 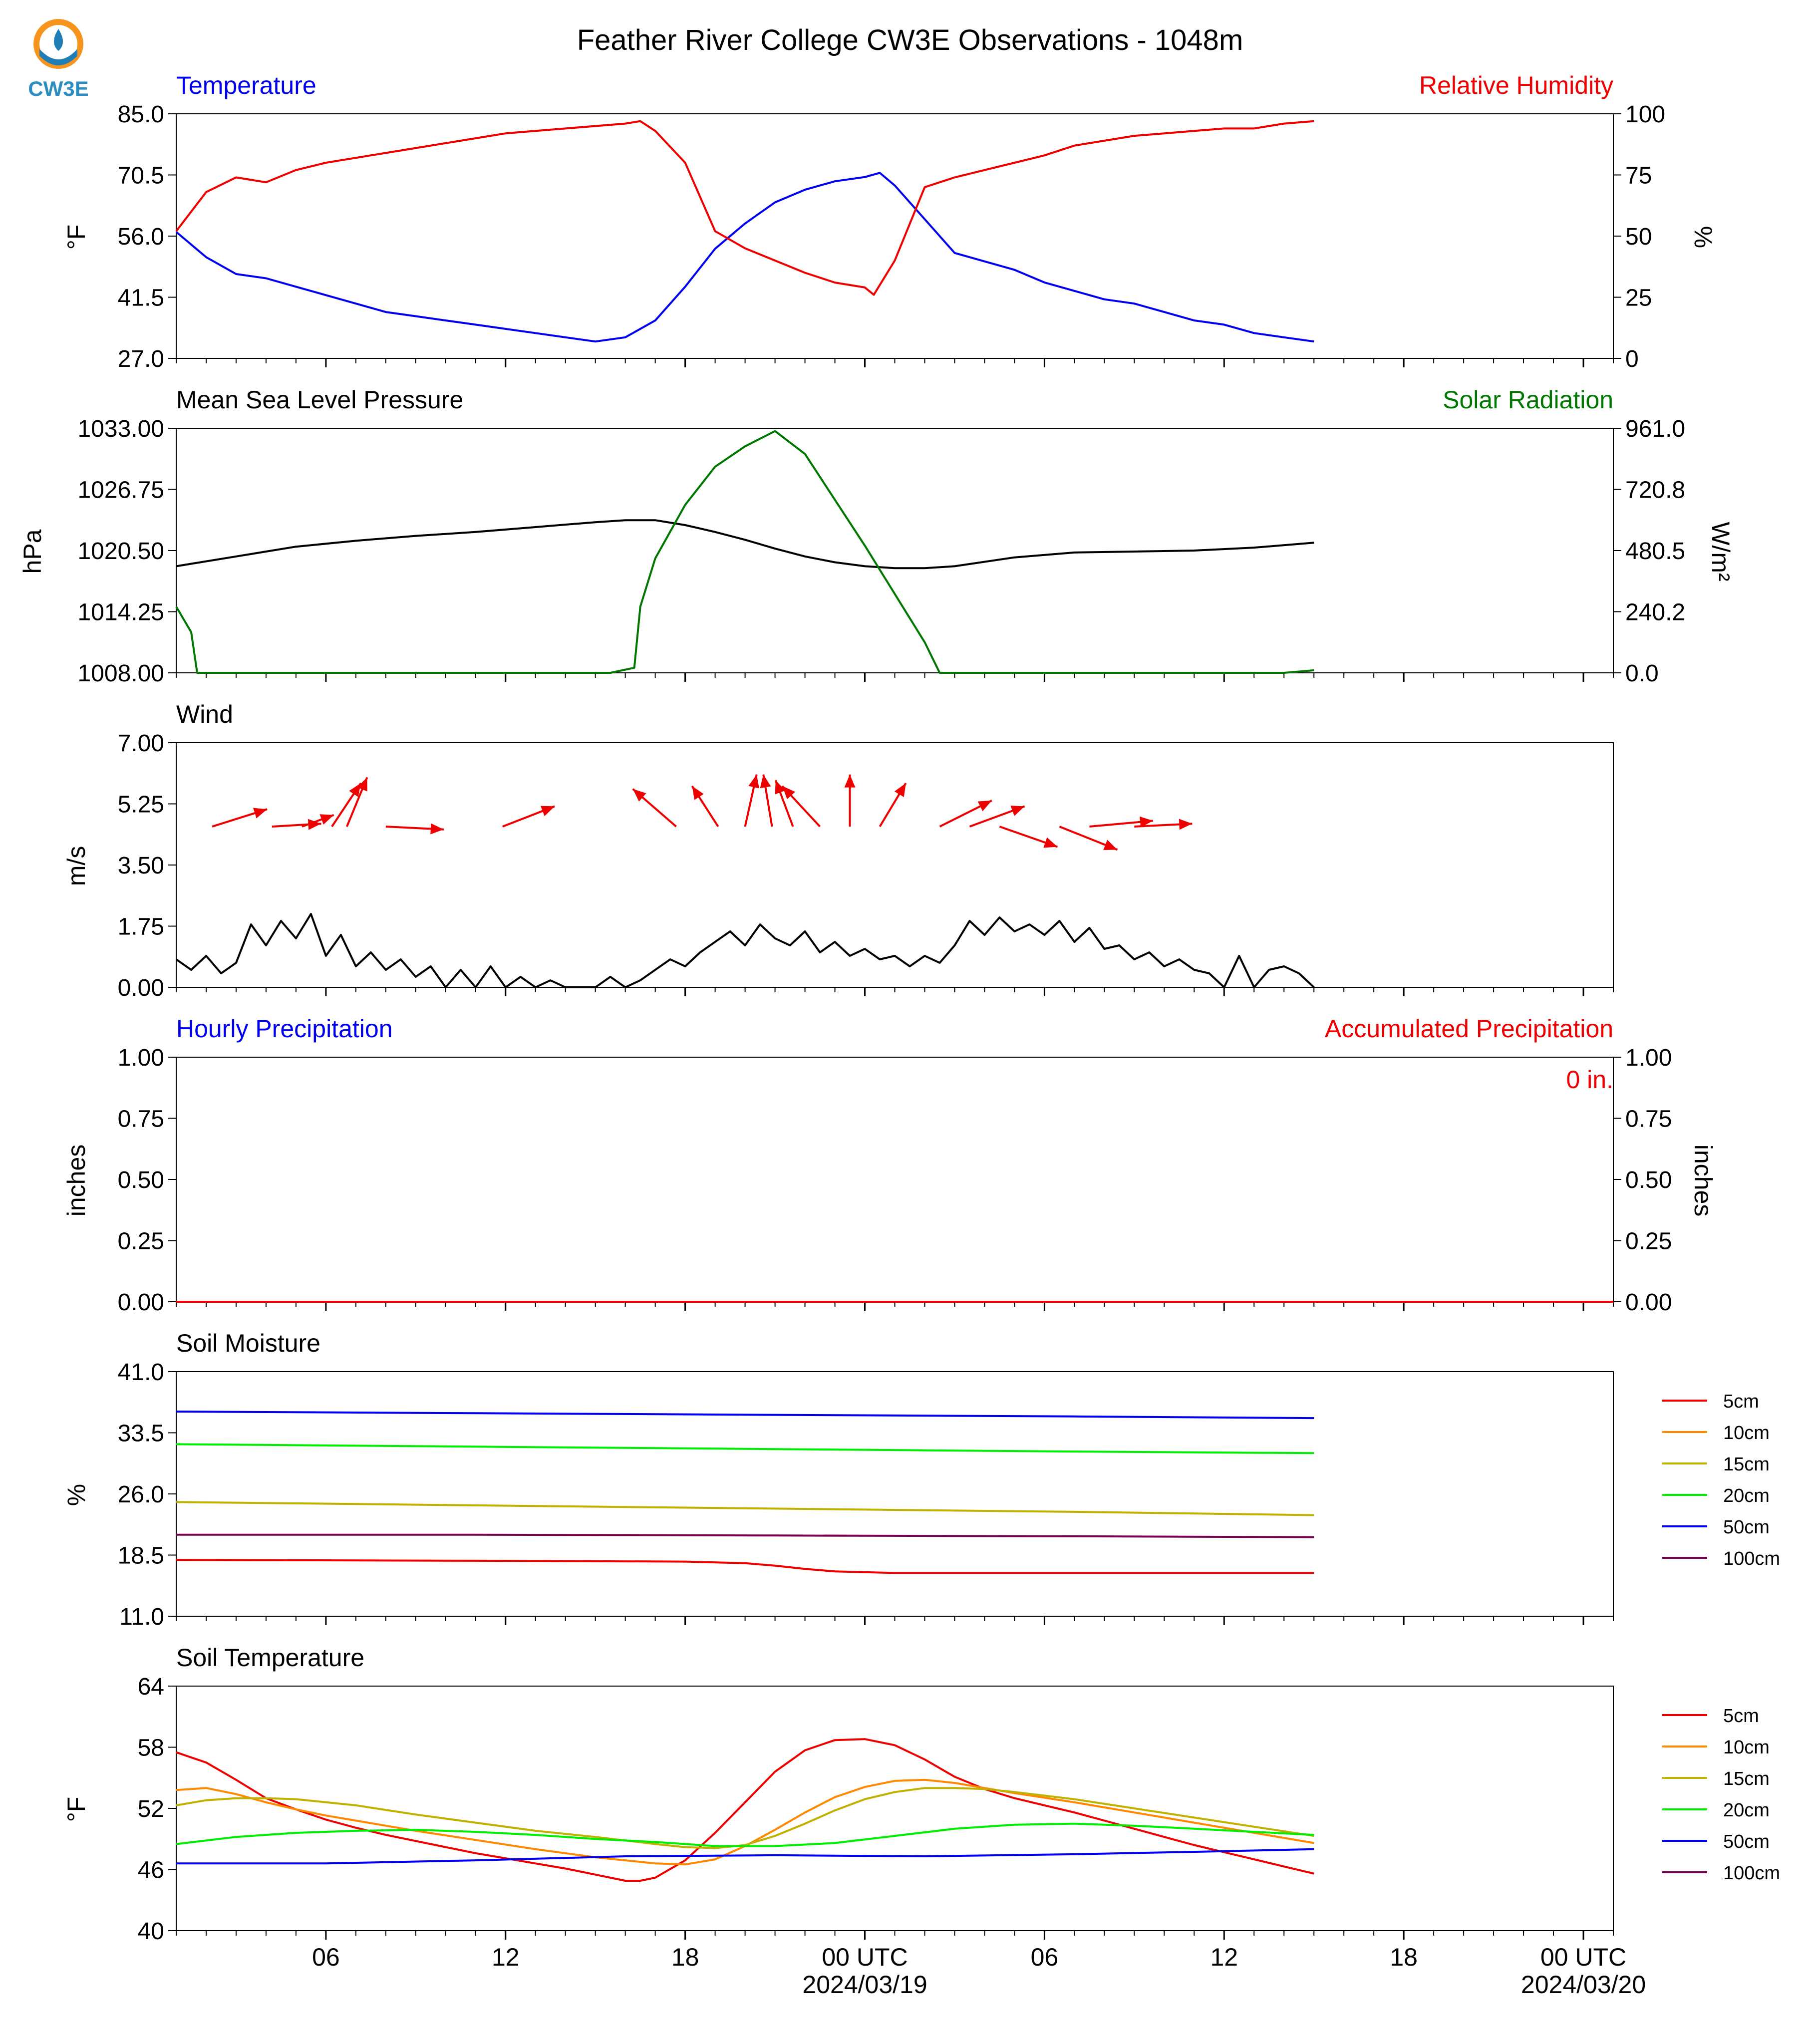 What do you see at coordinates (1655, 551) in the screenshot?
I see `press-y2-tick-label: 480.5` at bounding box center [1655, 551].